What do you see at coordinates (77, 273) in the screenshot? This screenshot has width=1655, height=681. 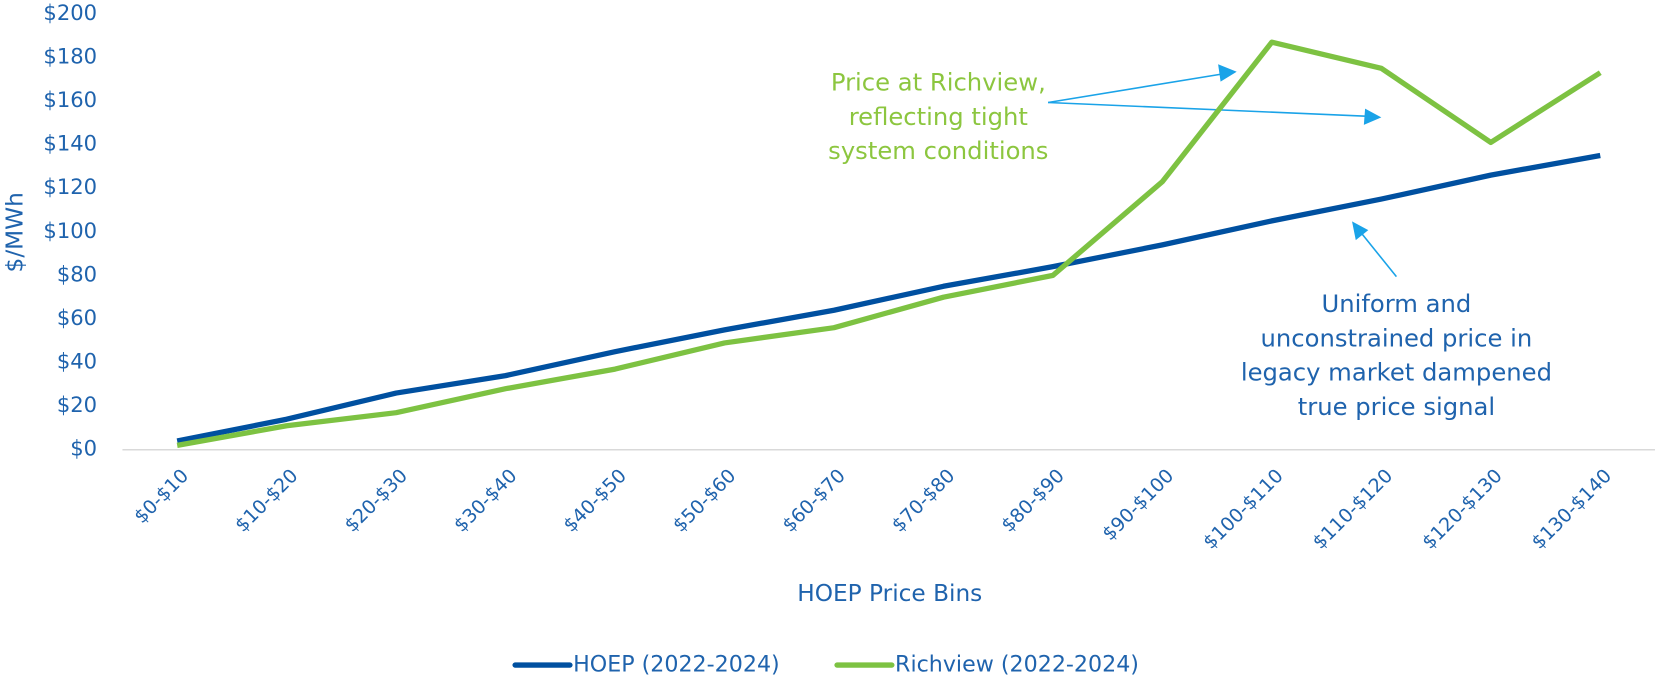 I see `y-tick-label: $80` at bounding box center [77, 273].